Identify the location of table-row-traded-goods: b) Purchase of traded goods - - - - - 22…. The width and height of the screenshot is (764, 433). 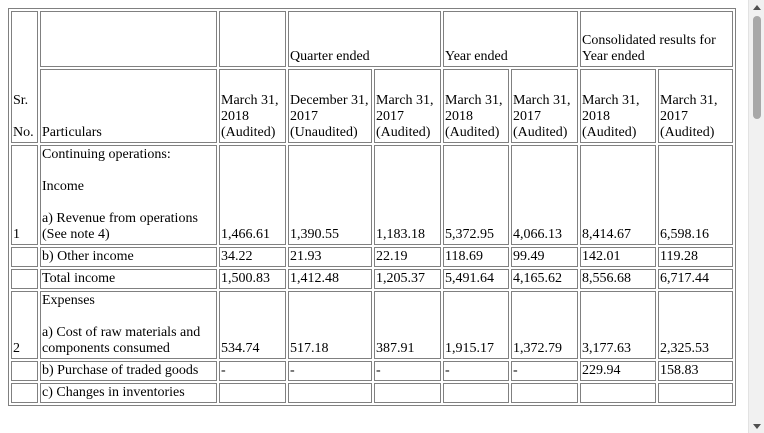
(372, 371).